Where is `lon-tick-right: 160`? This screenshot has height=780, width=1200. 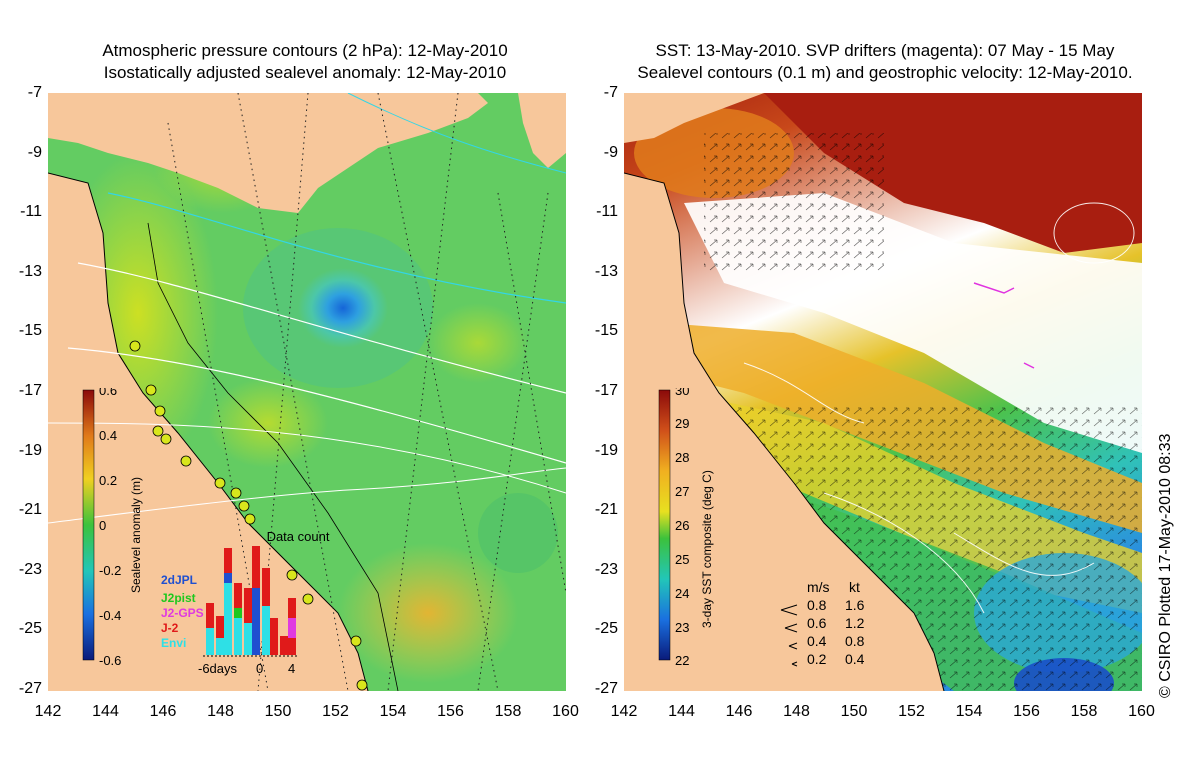
lon-tick-right: 160 is located at coordinates (1141, 711).